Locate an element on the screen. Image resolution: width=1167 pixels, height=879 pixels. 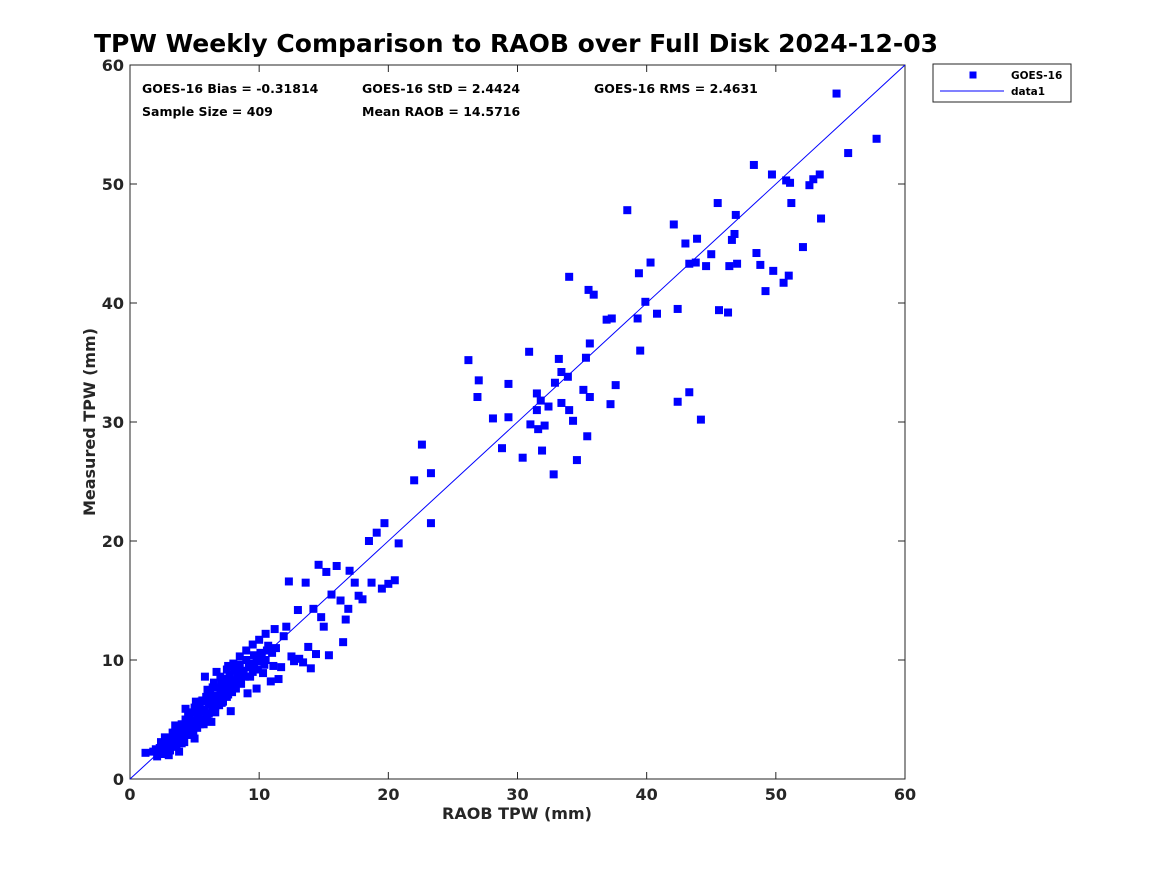
legend-label-goes-16: GOES-16 is located at coordinates (1036, 76).